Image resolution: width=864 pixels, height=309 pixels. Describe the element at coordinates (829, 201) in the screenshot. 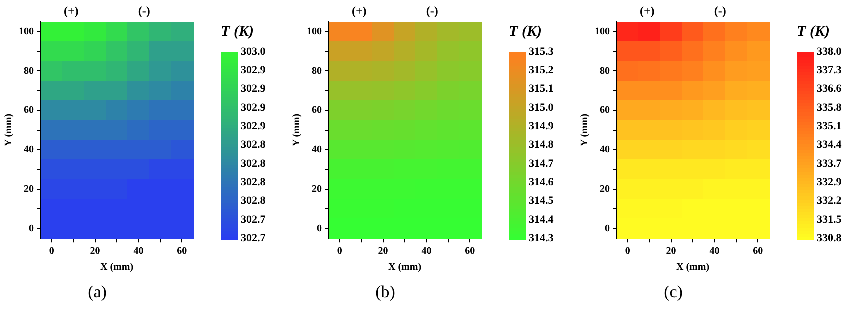

I see `color-bar-label: 332.2` at that location.